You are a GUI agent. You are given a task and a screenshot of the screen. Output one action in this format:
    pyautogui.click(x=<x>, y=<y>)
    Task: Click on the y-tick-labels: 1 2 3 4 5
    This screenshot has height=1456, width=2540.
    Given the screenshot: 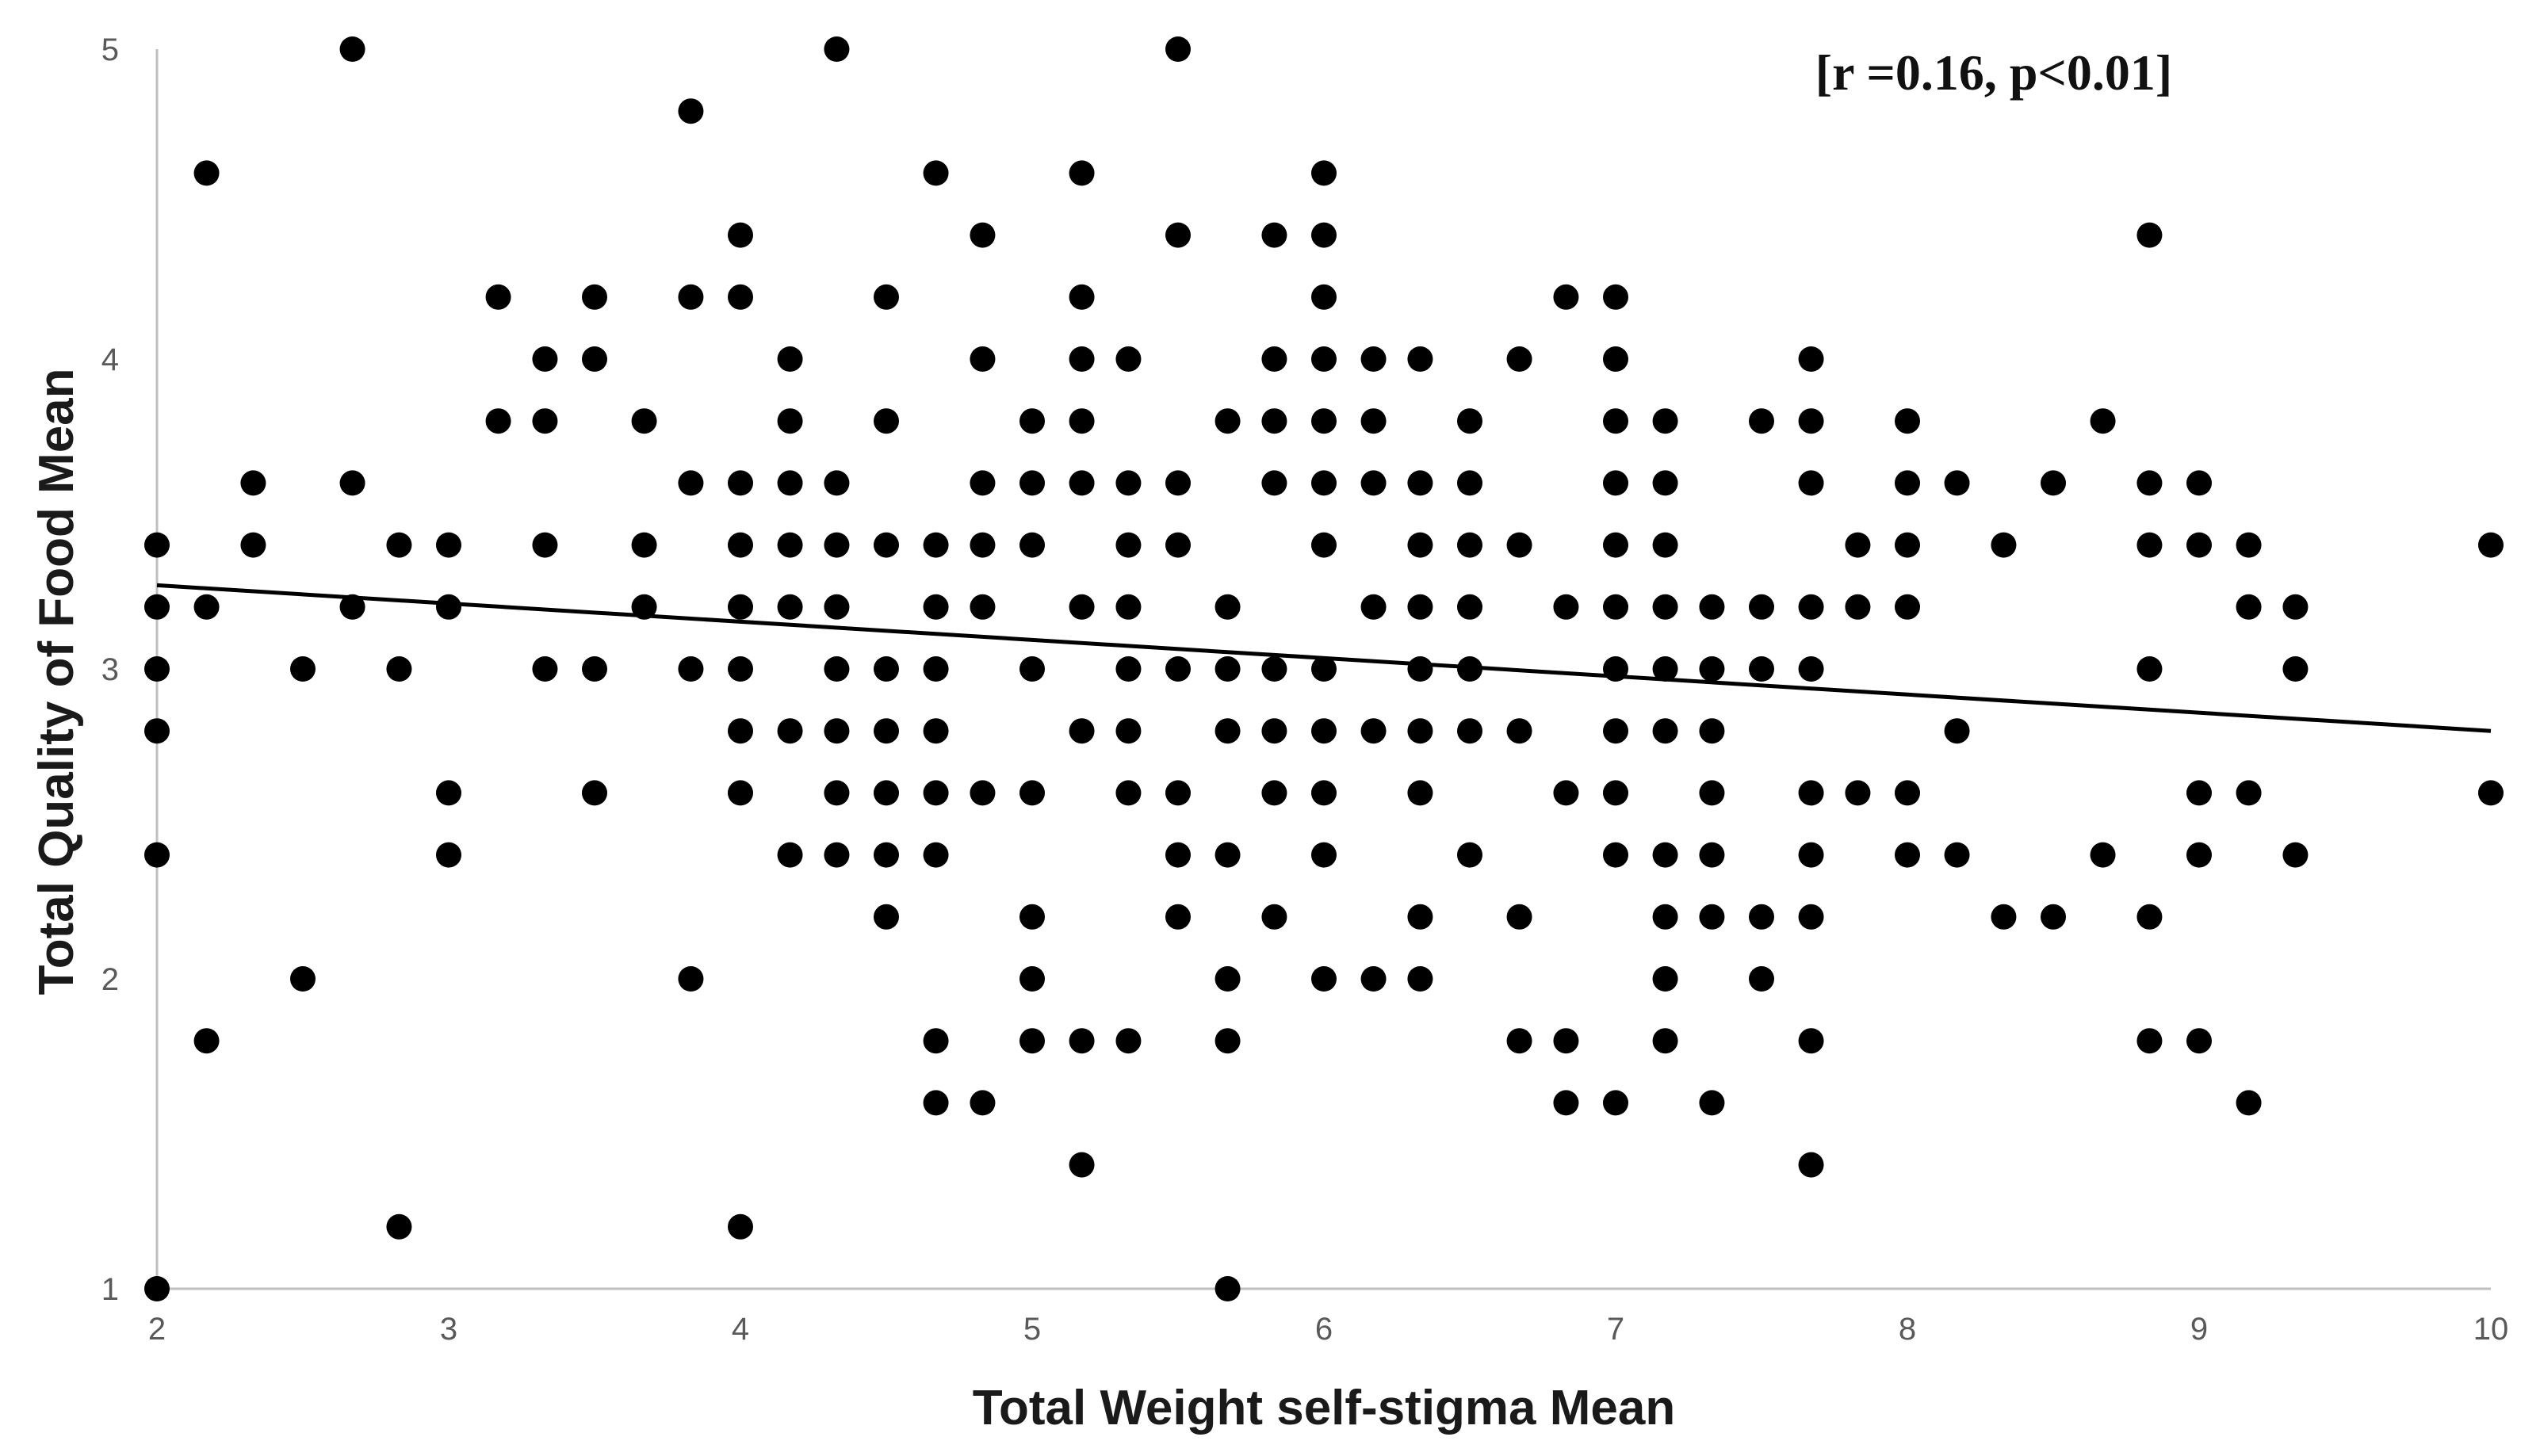 What is the action you would take?
    pyautogui.click(x=110, y=669)
    